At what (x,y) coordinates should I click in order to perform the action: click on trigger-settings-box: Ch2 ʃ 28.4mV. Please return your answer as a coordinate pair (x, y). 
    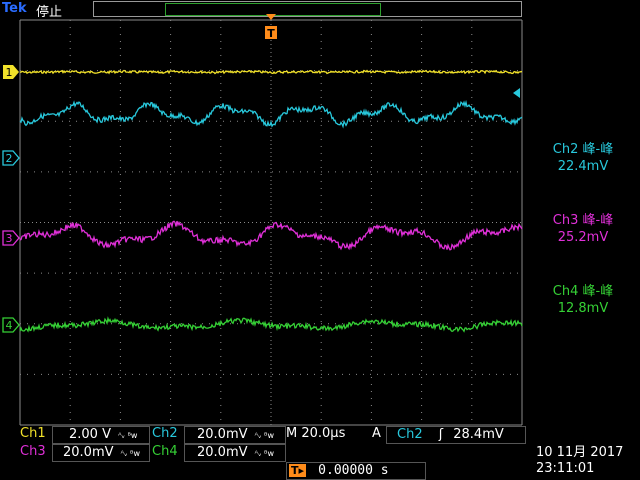
    Looking at the image, I should click on (456, 435).